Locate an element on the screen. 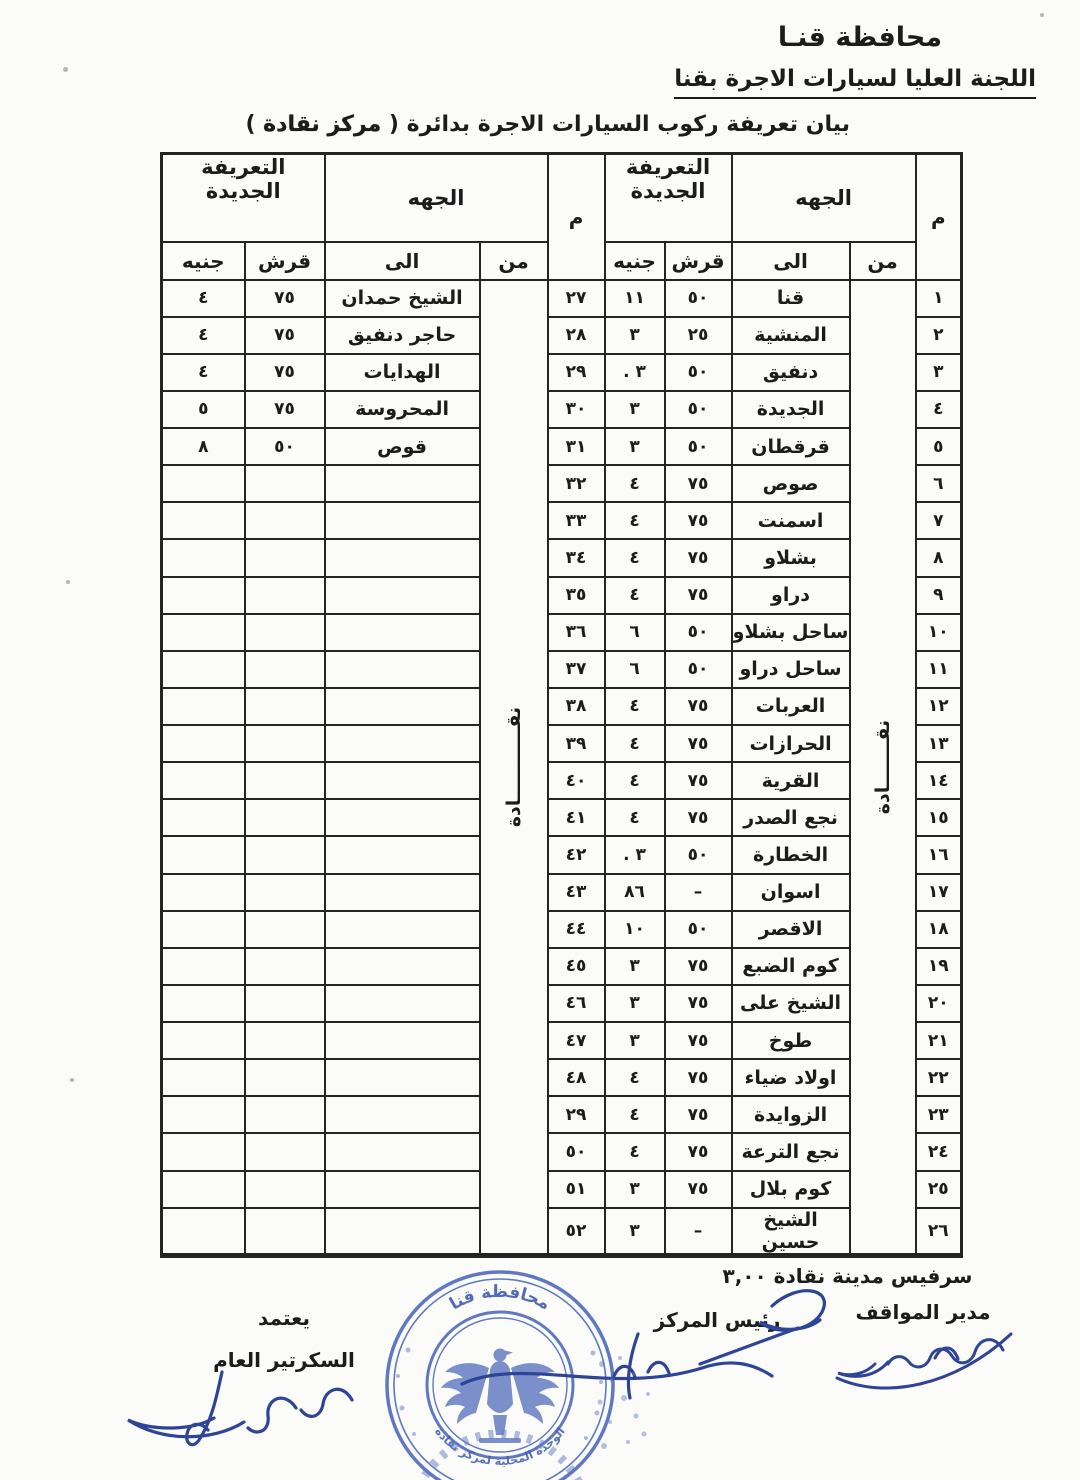 The width and height of the screenshot is (1080, 1480). col-header-tariff-right: التعريفة الجديدة is located at coordinates (668, 197).